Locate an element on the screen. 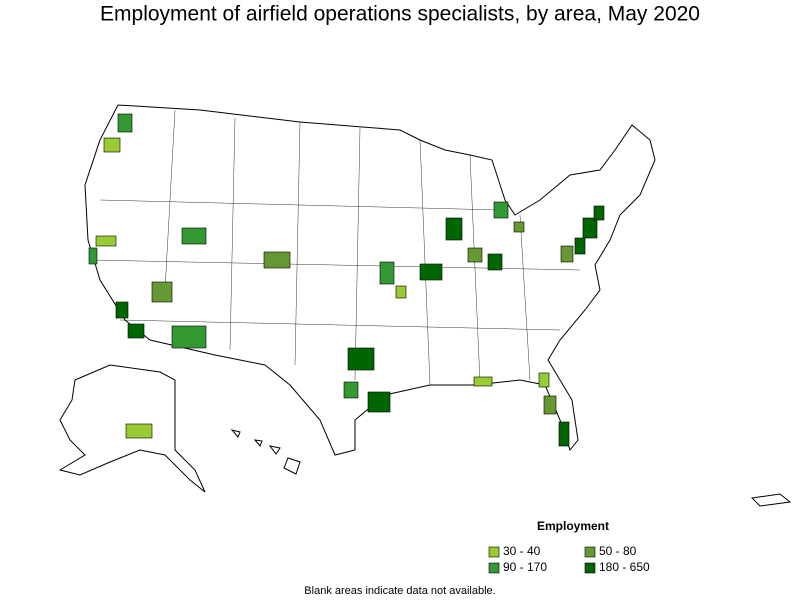 The image size is (800, 600). legend-label: 180 - 650 is located at coordinates (624, 567).